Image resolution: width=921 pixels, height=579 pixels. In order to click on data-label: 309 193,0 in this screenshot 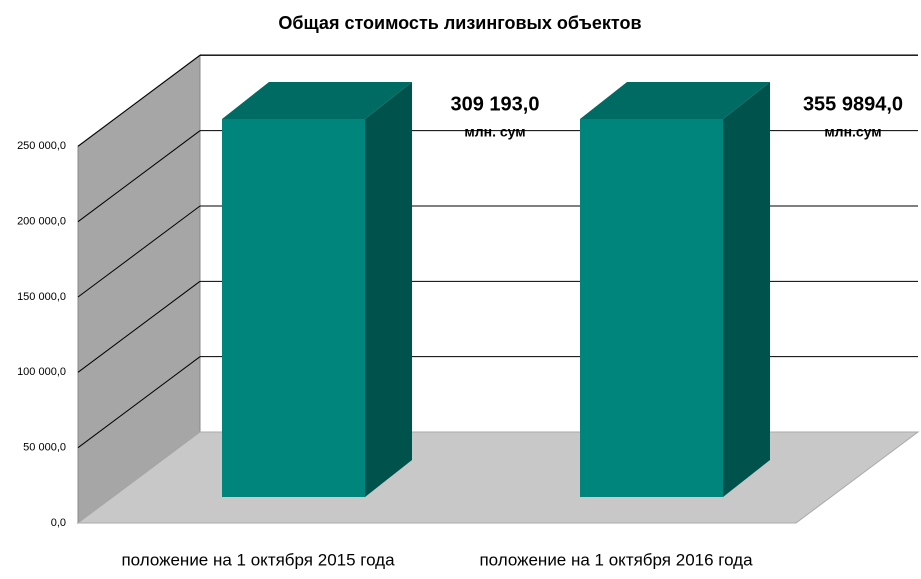, I will do `click(495, 104)`.